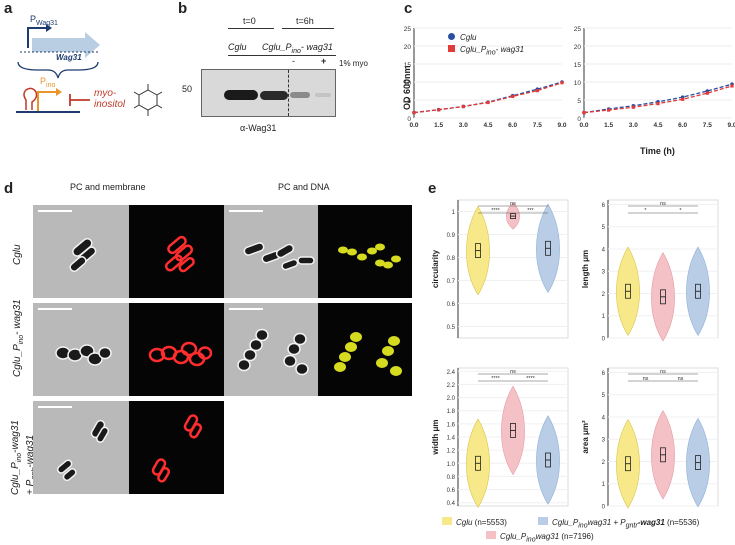  I want to click on inducer-label: myo-inositol, so click(110, 99).